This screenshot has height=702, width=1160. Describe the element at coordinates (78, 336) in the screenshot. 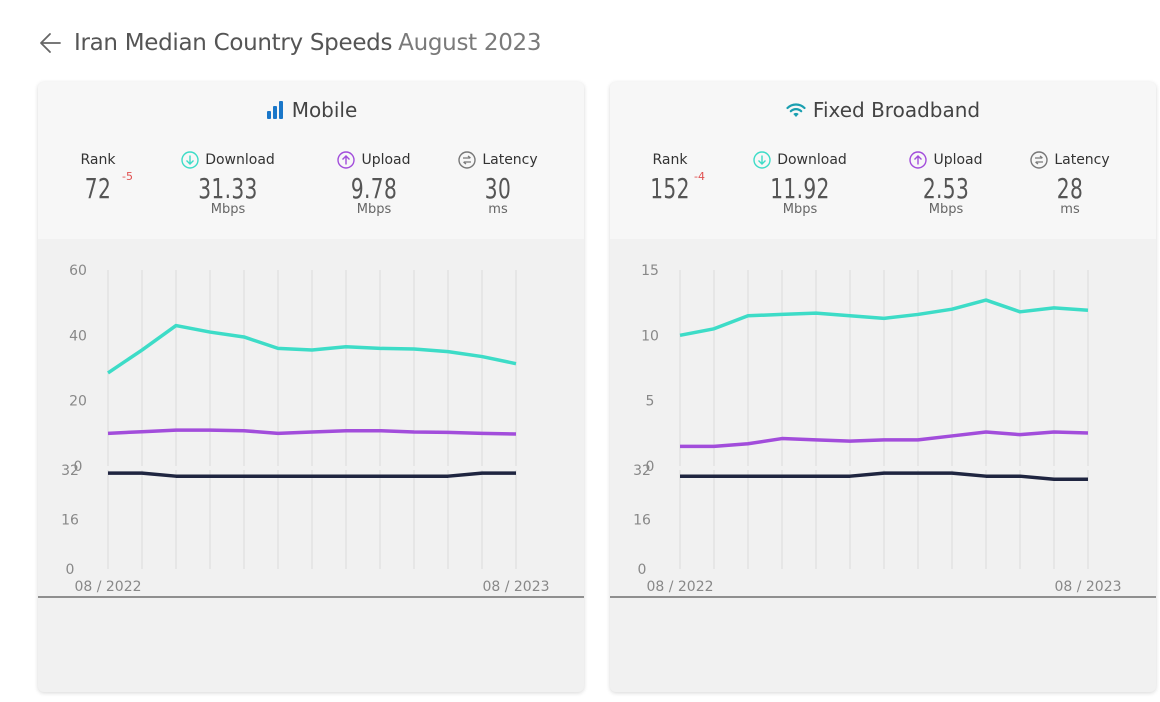

I see `speed-ytick-label: 40` at that location.